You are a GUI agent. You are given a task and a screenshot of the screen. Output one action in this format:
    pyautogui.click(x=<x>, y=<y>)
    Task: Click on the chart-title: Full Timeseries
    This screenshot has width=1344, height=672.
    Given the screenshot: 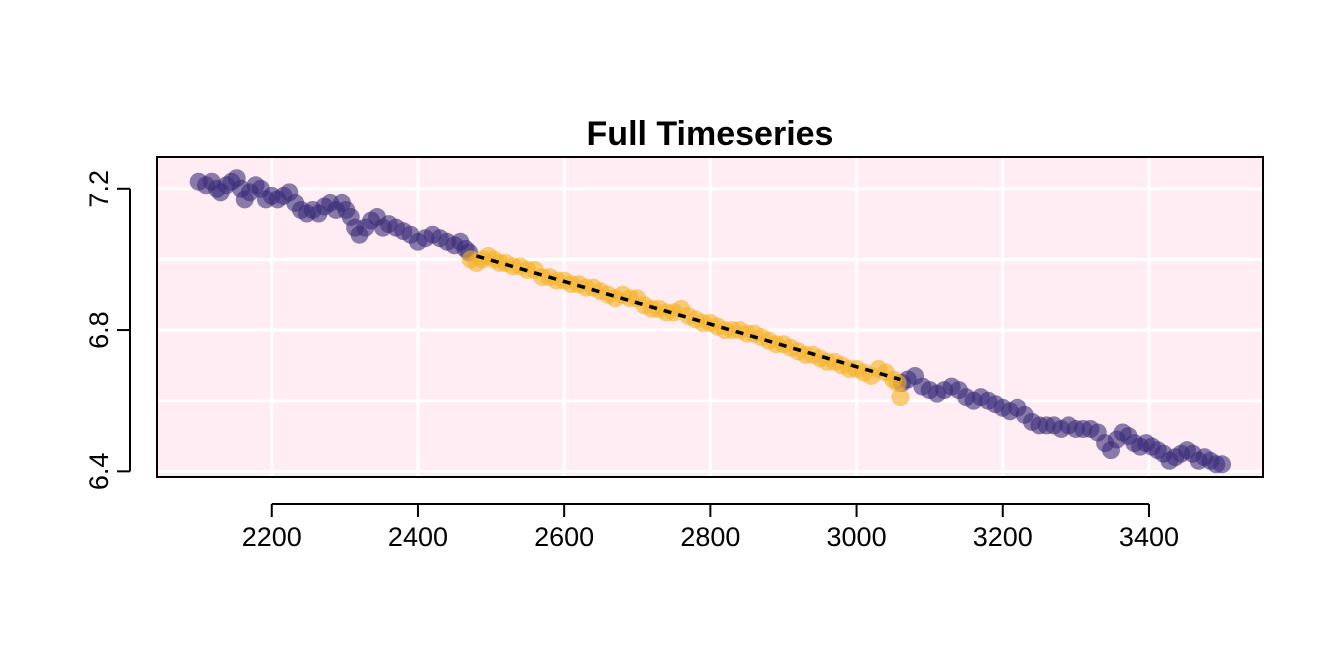 What is the action you would take?
    pyautogui.click(x=710, y=134)
    